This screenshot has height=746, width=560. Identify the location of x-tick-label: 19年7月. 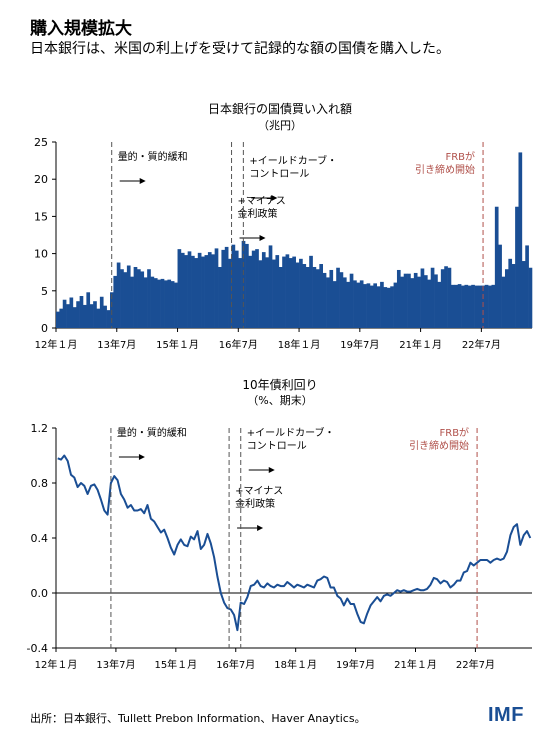
(355, 664).